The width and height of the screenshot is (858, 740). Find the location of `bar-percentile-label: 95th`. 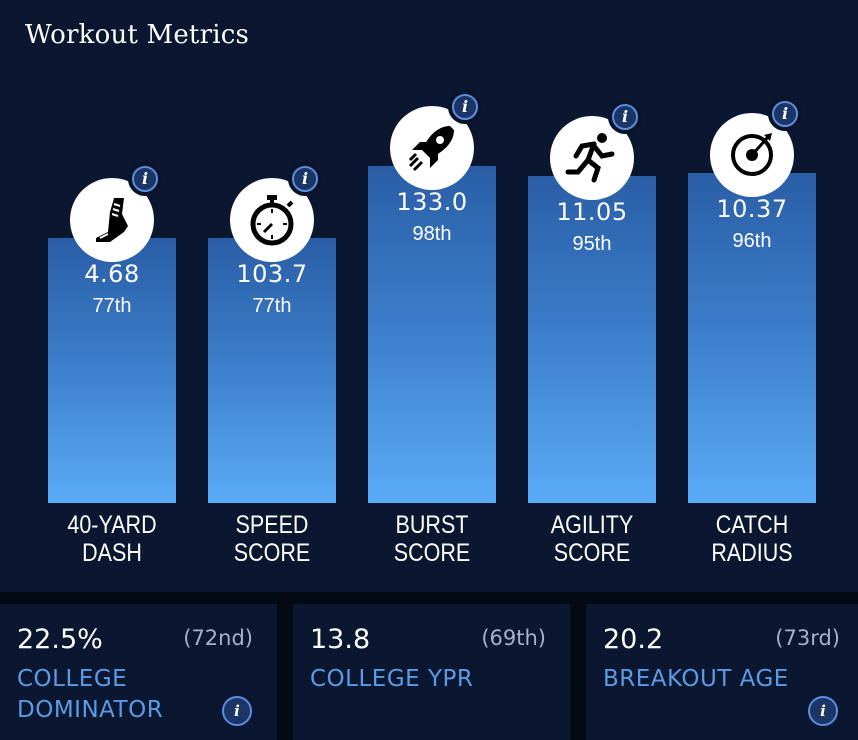

bar-percentile-label: 95th is located at coordinates (592, 244).